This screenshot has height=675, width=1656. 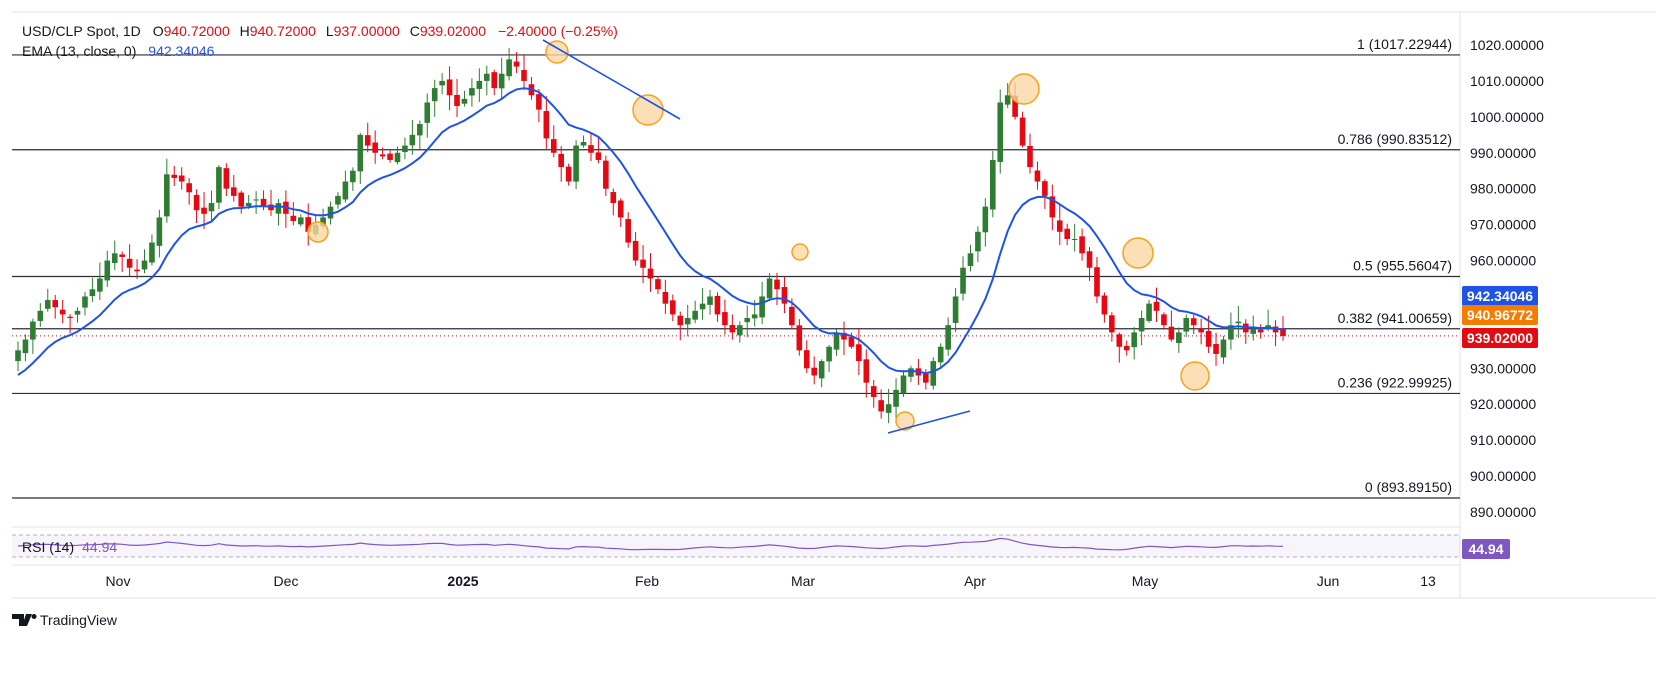 What do you see at coordinates (453, 31) in the screenshot?
I see `close-value: 939.02000` at bounding box center [453, 31].